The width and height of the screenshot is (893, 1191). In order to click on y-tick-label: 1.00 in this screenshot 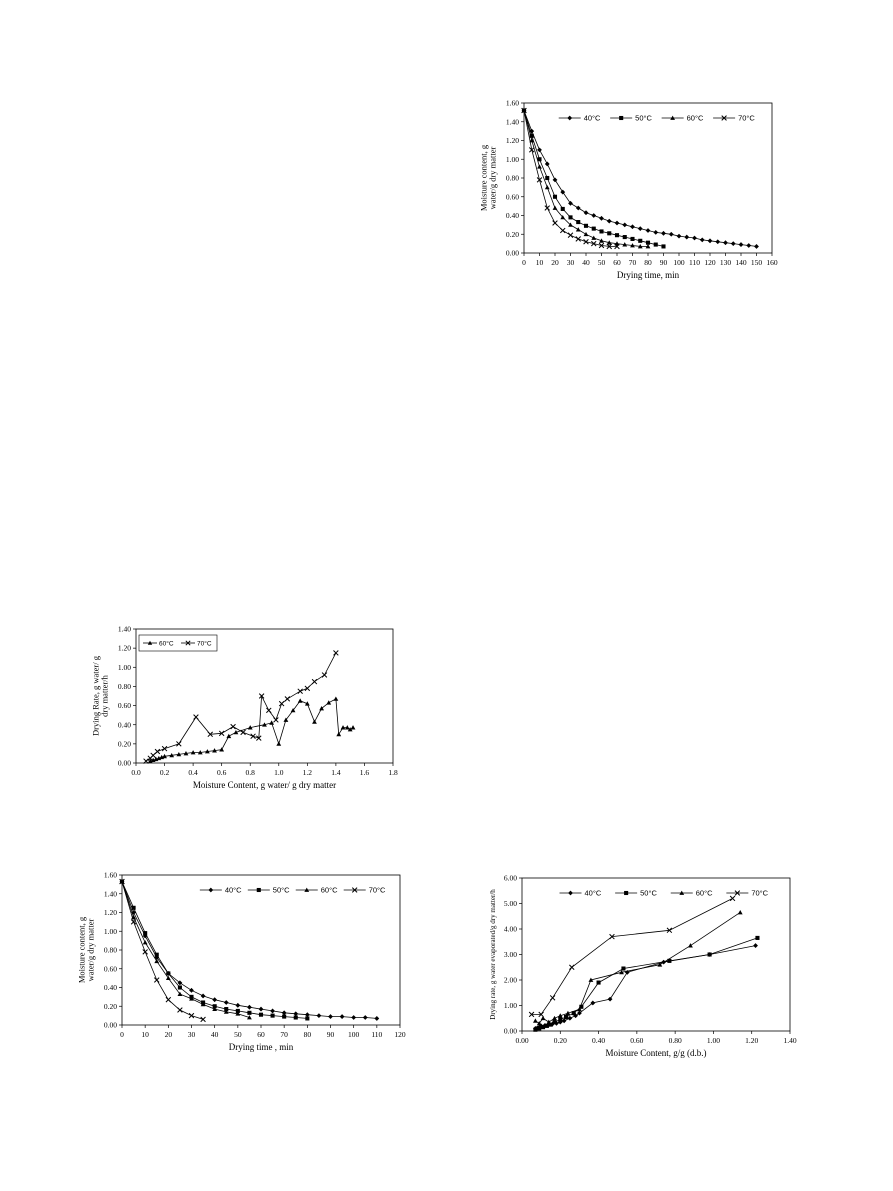, I will do `click(124, 667)`.